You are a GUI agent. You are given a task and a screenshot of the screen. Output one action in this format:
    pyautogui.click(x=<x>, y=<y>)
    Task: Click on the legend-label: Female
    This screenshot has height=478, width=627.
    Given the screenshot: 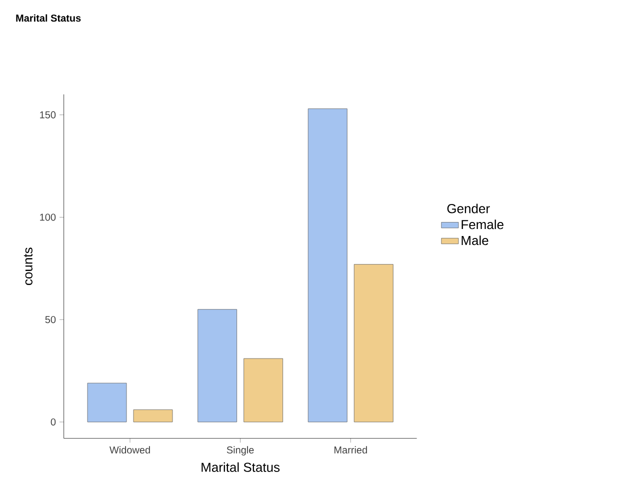 What is the action you would take?
    pyautogui.click(x=483, y=225)
    